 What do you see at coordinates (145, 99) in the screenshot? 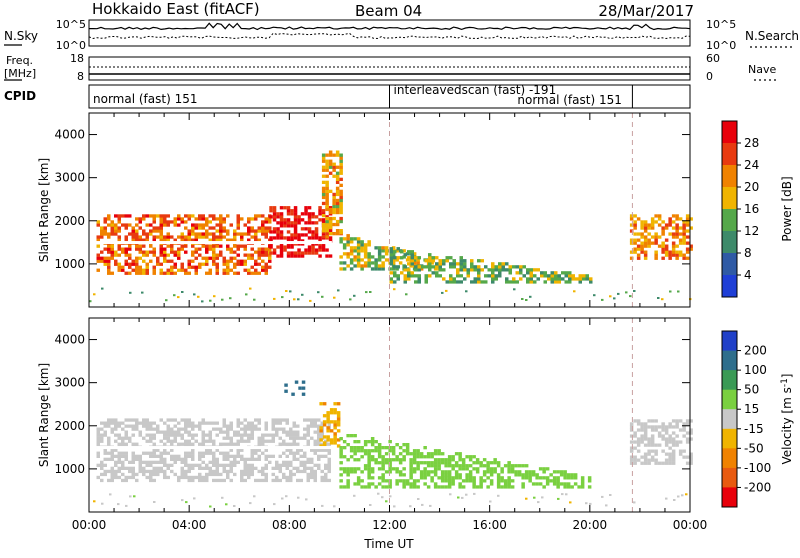
I see `cpid-segment-label: normal (fast) 151` at bounding box center [145, 99].